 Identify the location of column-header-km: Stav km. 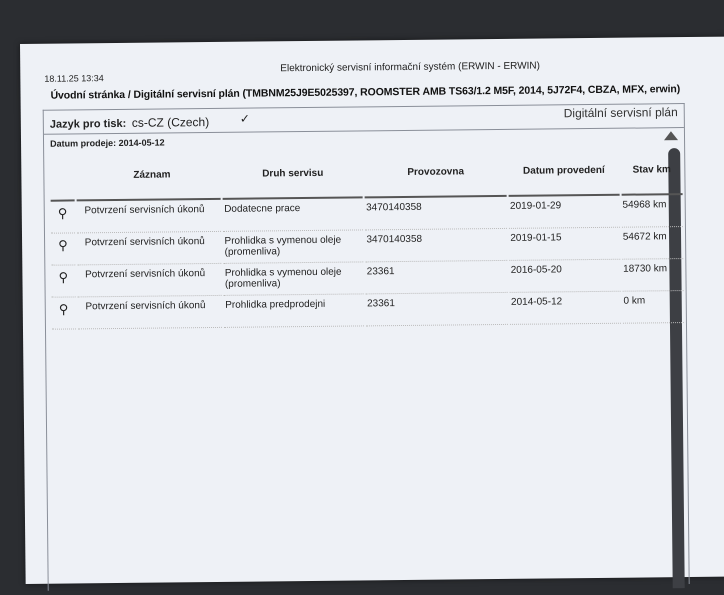
(652, 179).